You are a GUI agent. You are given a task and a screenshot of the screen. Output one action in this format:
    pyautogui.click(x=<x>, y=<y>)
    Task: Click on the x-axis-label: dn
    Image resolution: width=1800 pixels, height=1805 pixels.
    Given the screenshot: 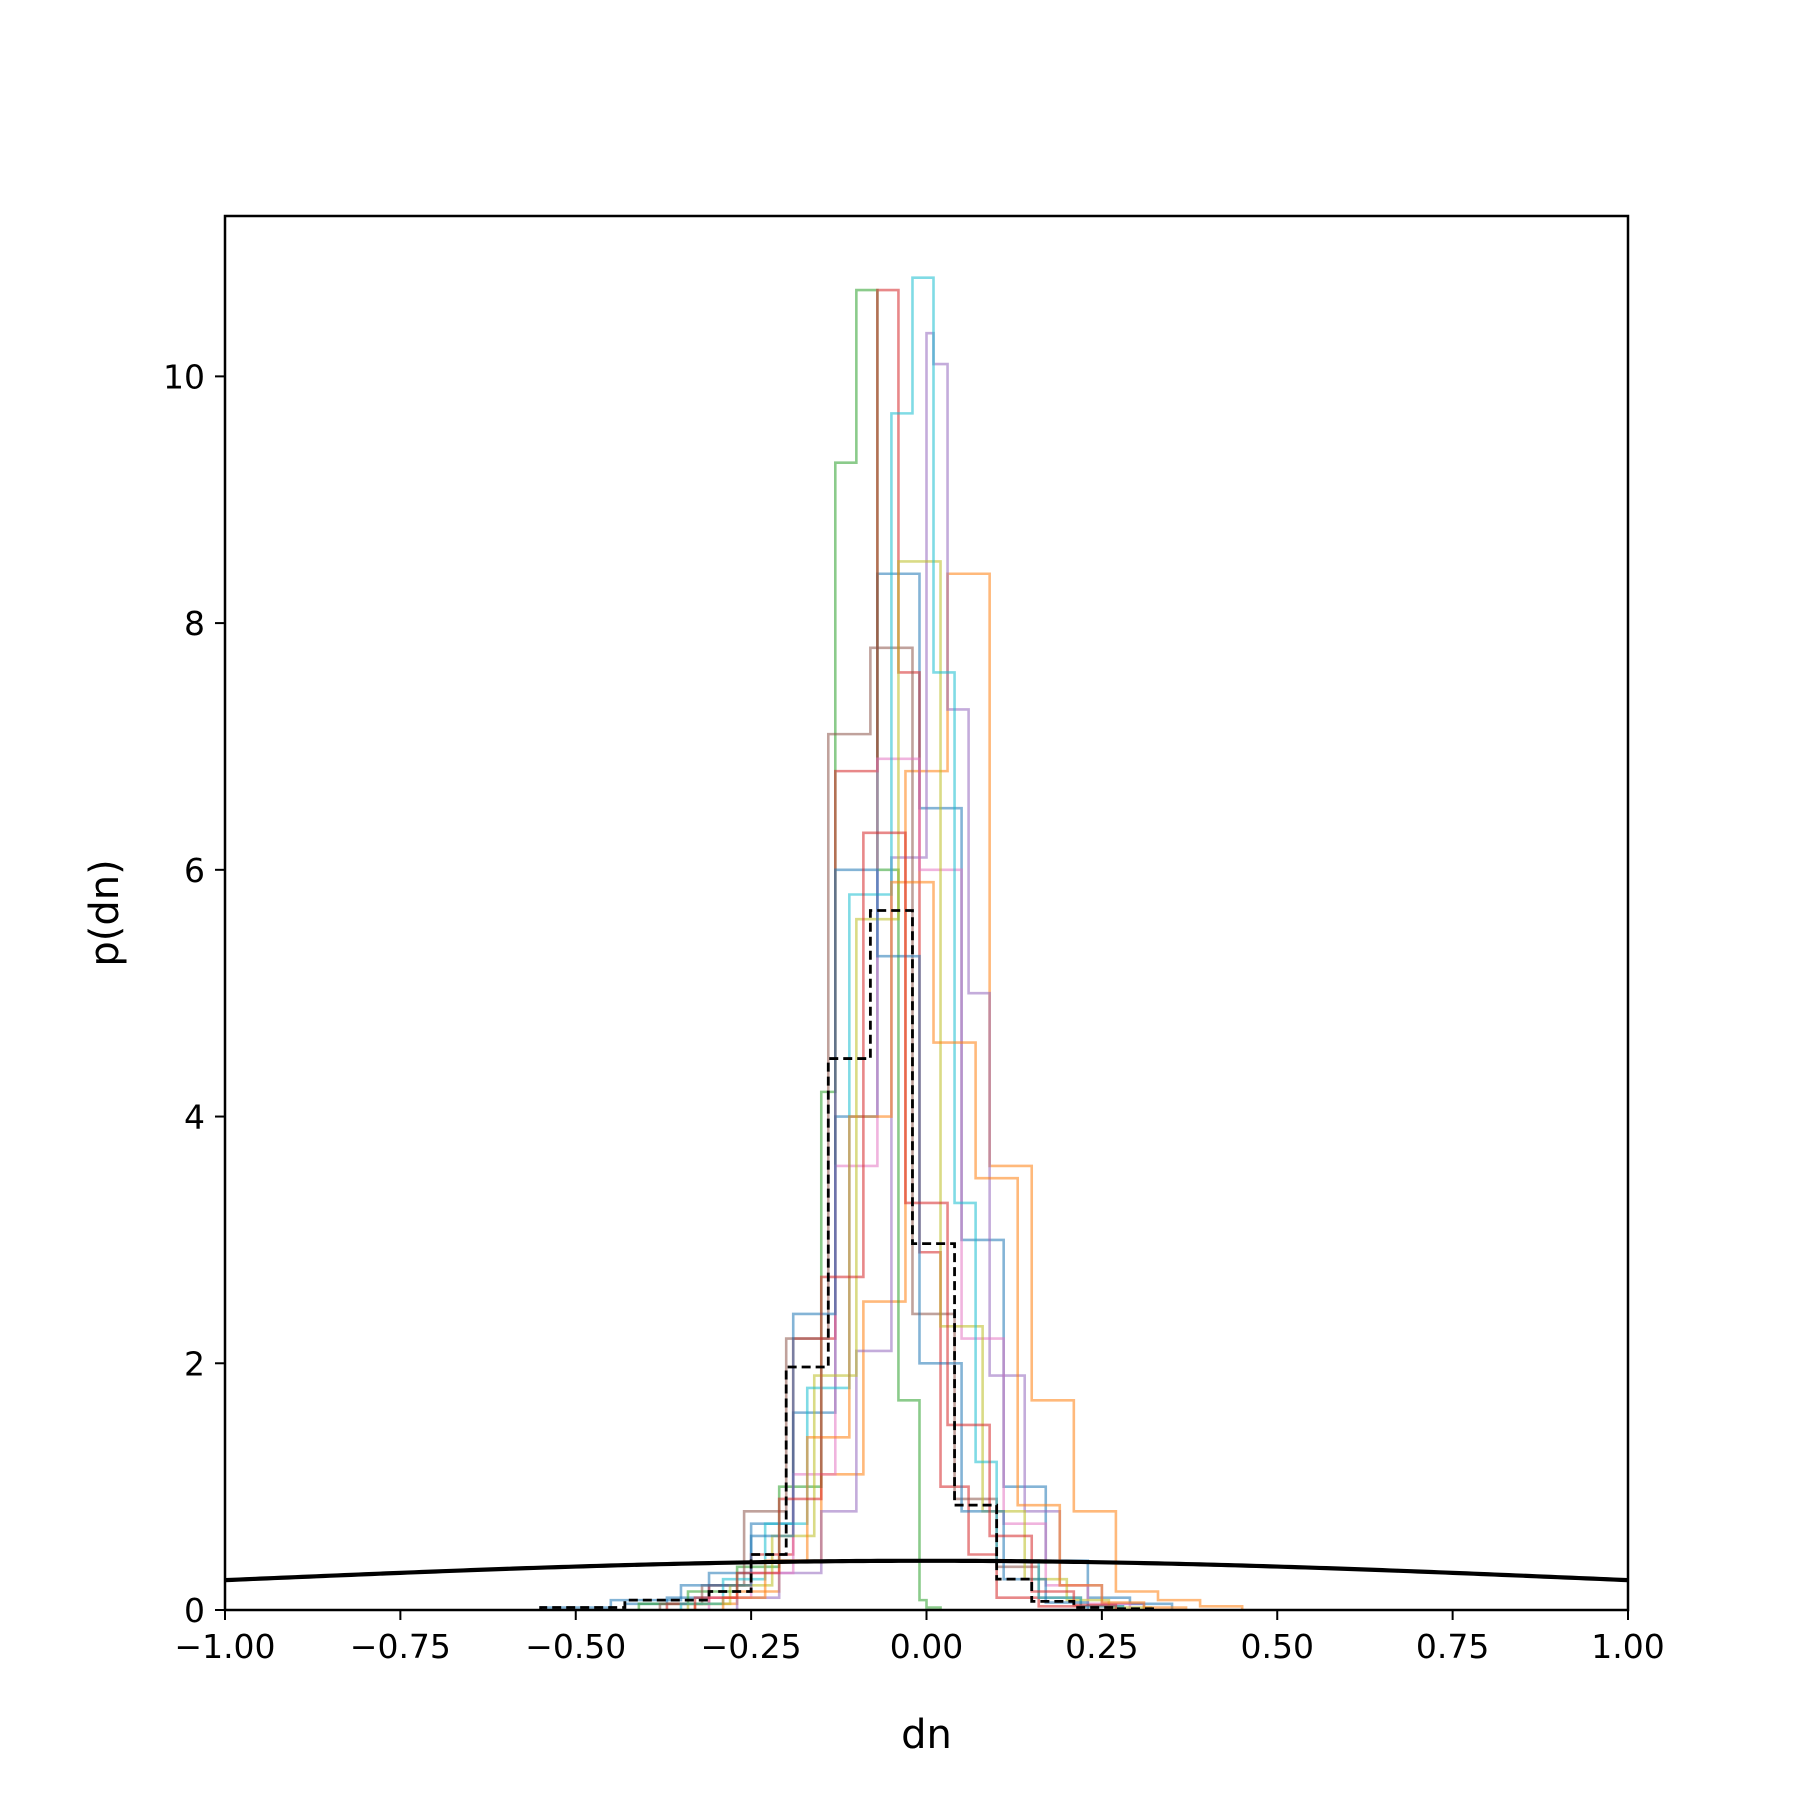 What is the action you would take?
    pyautogui.click(x=926, y=1735)
    